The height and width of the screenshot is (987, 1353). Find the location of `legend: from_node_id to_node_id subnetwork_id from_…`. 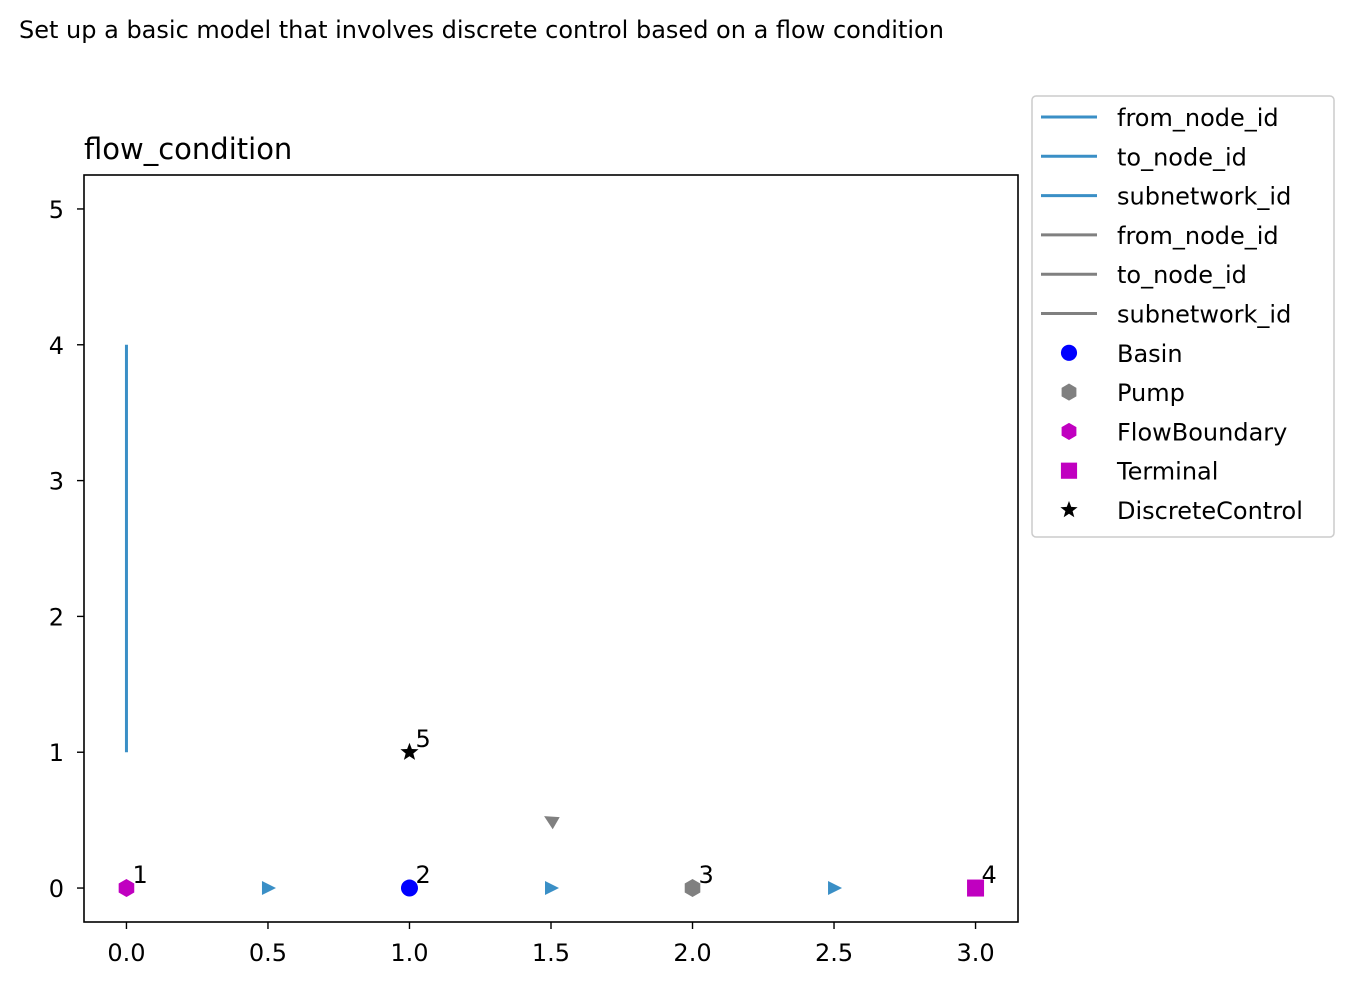

legend: from_node_id to_node_id subnetwork_id from_… is located at coordinates (1183, 316).